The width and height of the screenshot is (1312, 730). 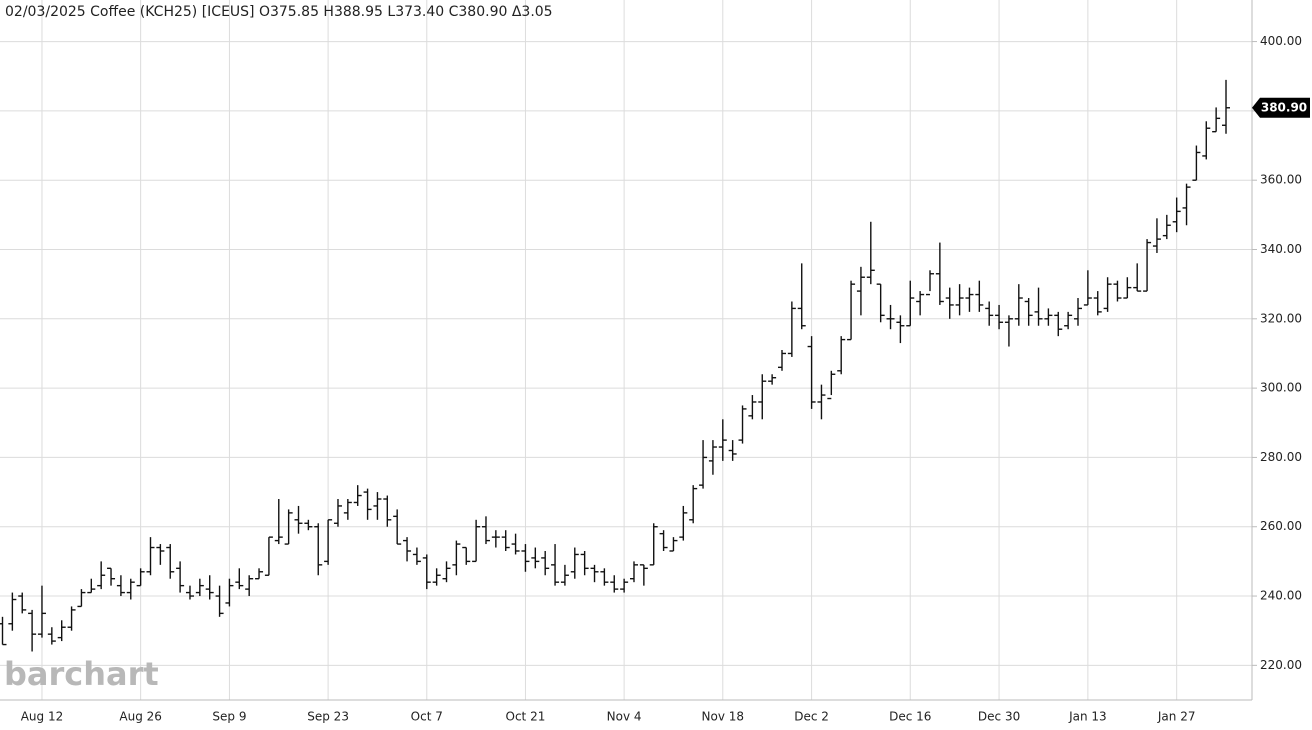 I want to click on x-tick-label: Aug 26, so click(x=140, y=717).